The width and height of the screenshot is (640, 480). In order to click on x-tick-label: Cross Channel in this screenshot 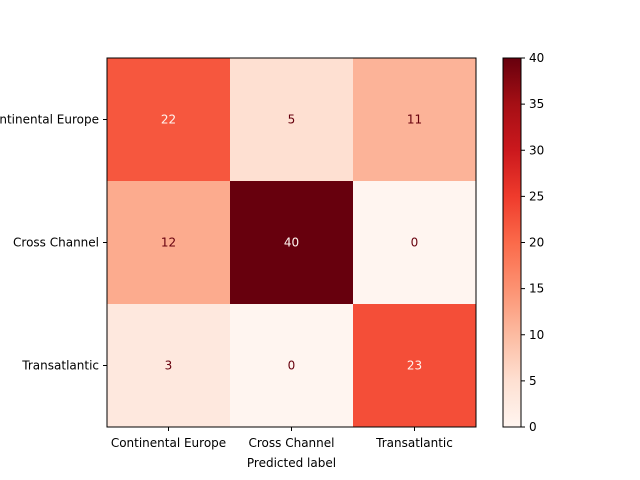, I will do `click(292, 443)`.